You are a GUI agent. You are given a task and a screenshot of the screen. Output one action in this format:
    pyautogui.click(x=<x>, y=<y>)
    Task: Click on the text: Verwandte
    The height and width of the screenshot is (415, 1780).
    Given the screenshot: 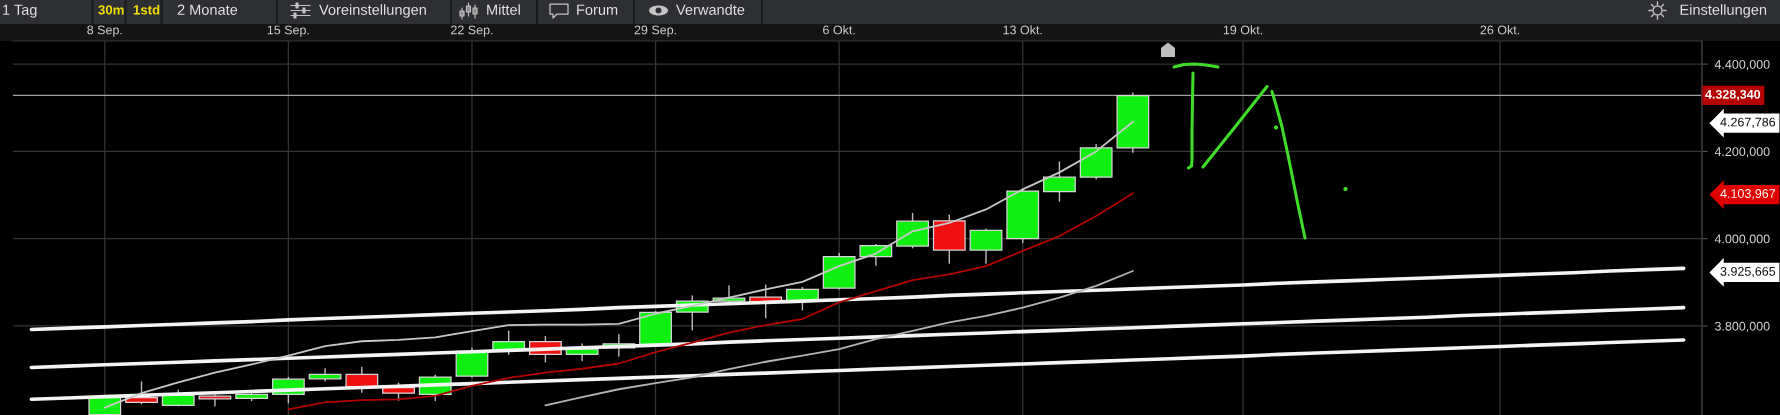 What is the action you would take?
    pyautogui.click(x=710, y=9)
    